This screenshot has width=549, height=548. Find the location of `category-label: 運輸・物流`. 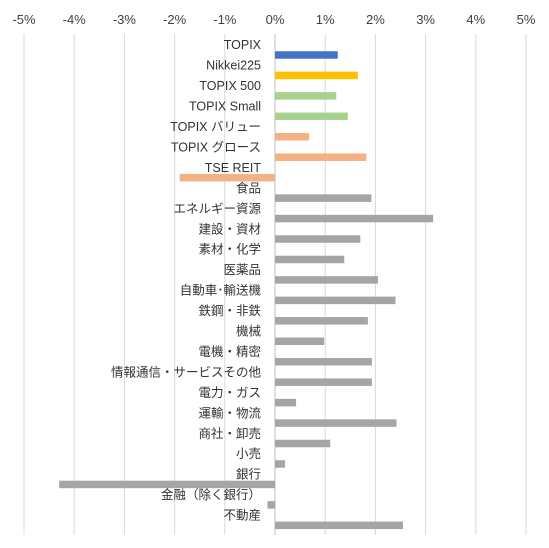

category-label: 運輸・物流 is located at coordinates (229, 412).